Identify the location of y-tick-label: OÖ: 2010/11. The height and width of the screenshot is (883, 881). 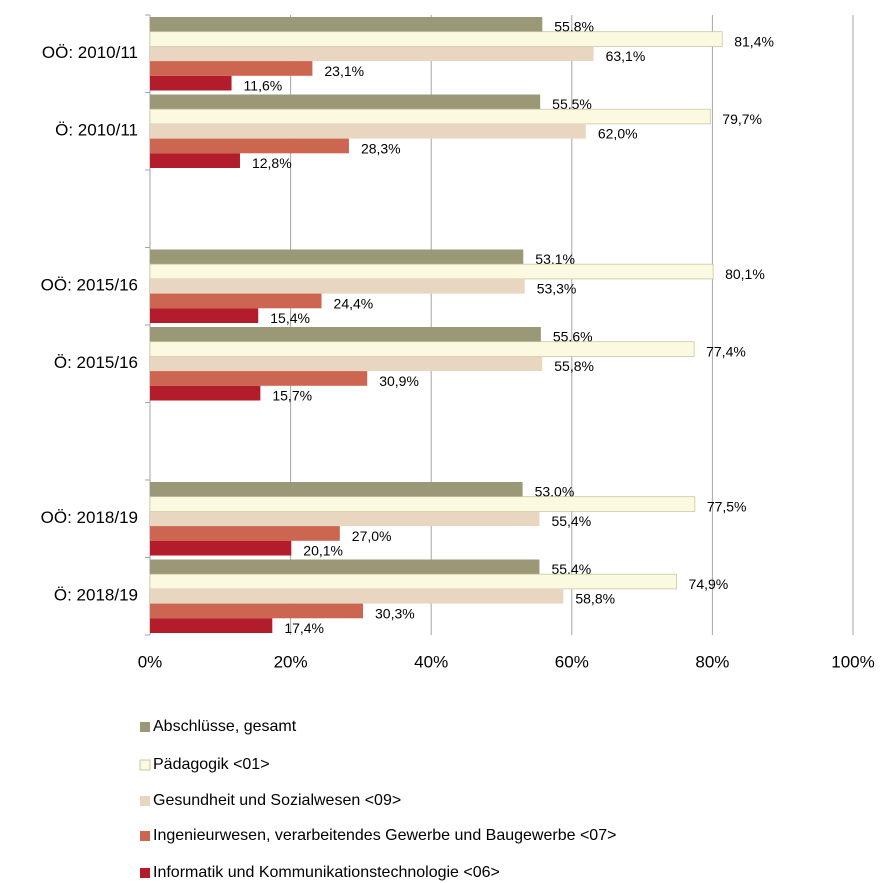
(90, 52).